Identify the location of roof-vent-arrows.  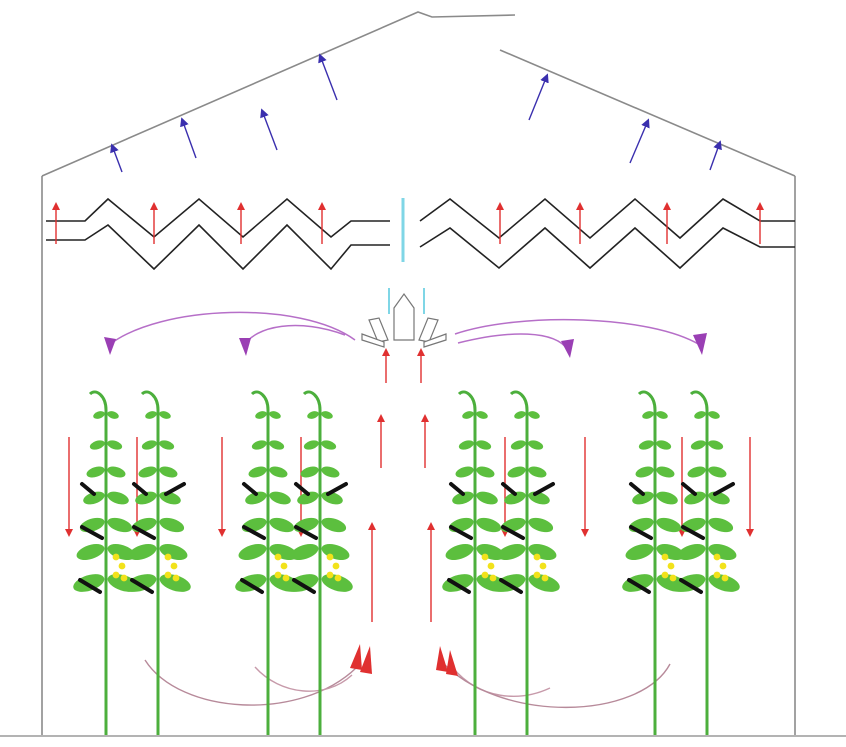
(416, 113).